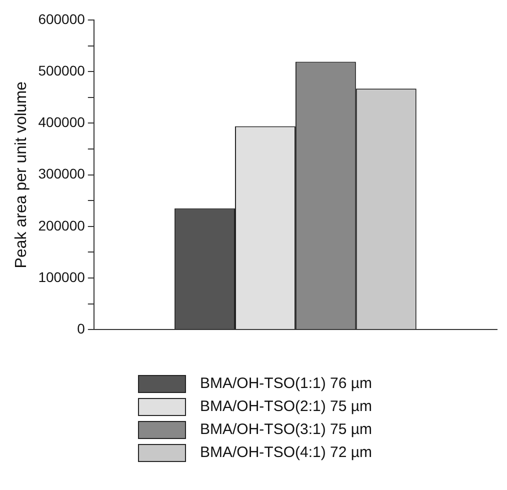  What do you see at coordinates (62, 122) in the screenshot?
I see `y-tick-label: 400000` at bounding box center [62, 122].